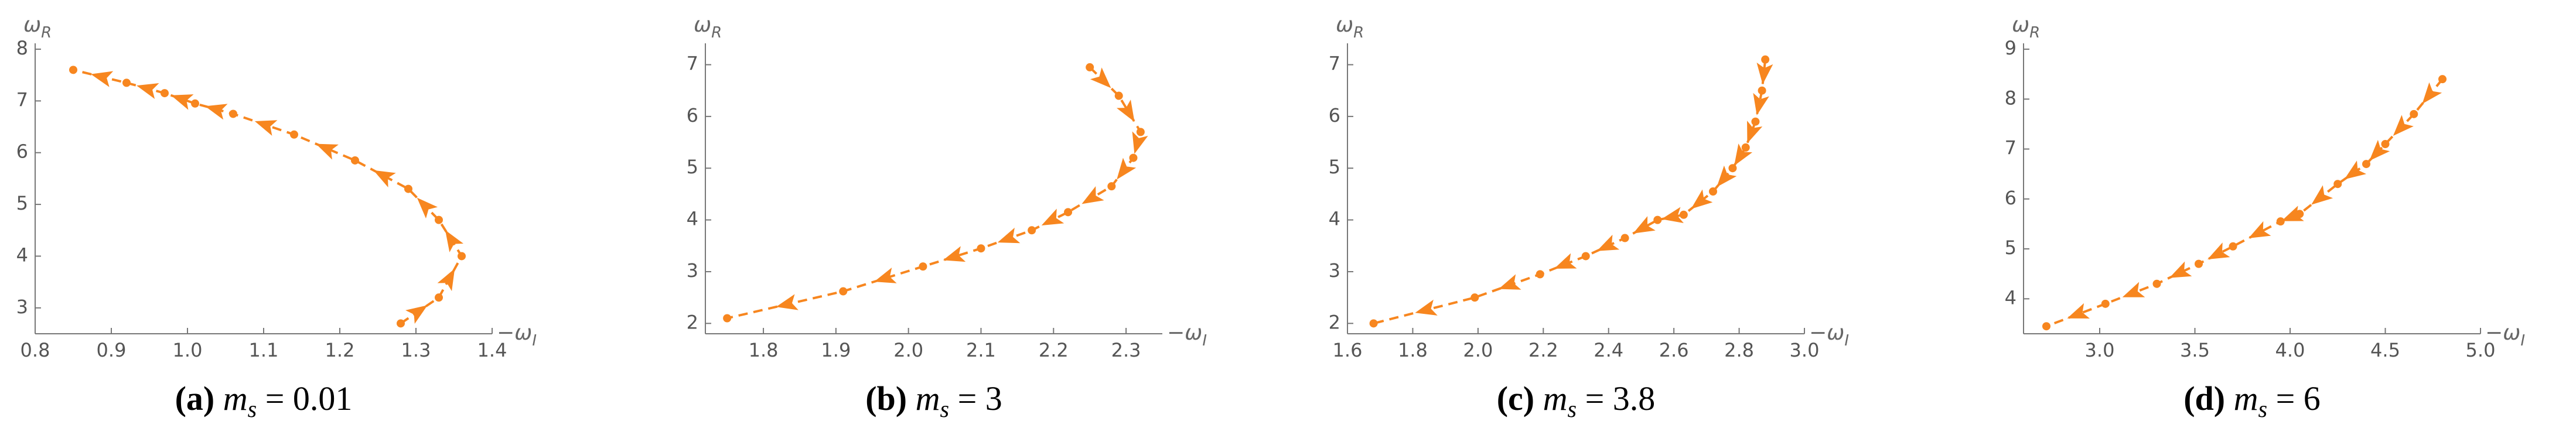 The height and width of the screenshot is (445, 2576). Describe the element at coordinates (2290, 350) in the screenshot. I see `x-tick-label: 4.0` at that location.